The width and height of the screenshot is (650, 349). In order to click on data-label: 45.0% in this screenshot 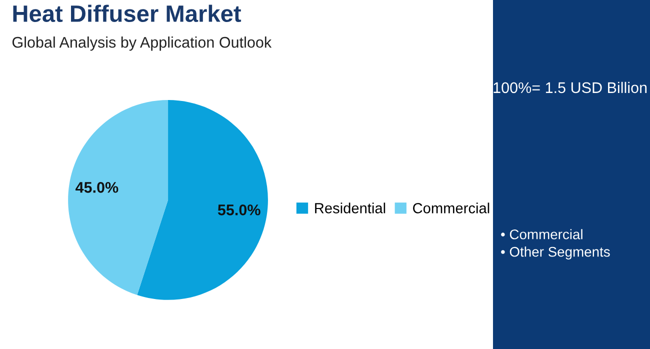, I will do `click(97, 187)`.